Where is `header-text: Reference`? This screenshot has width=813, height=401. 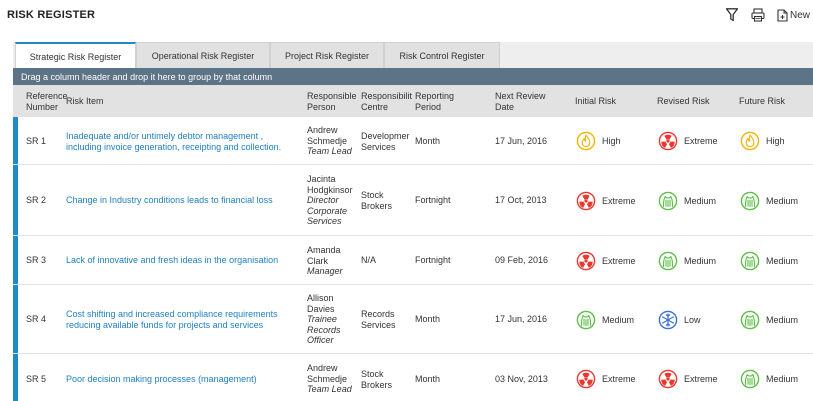 header-text: Reference is located at coordinates (47, 96).